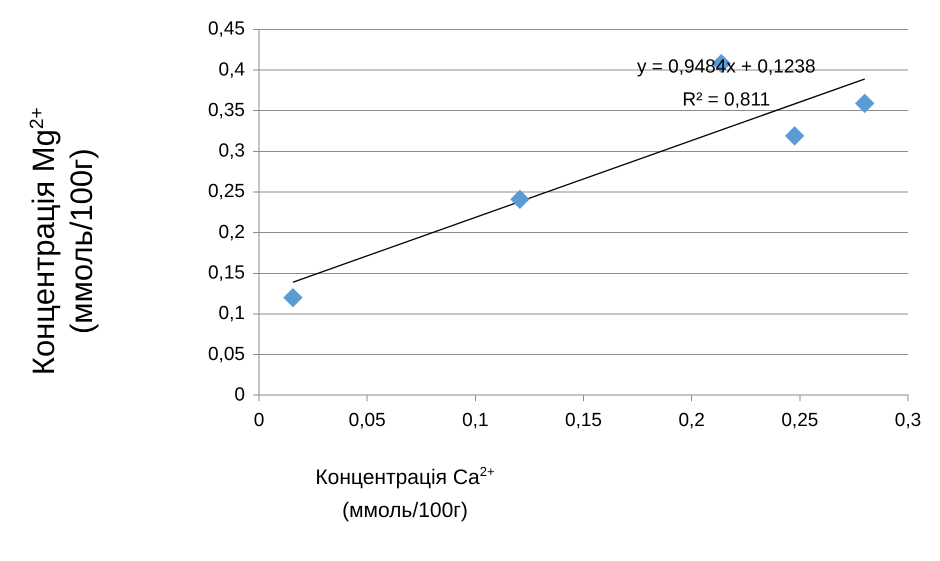 The image size is (940, 561). I want to click on text: Концентрація Ca$^{2+}$ (ммоль/100г), so click(405, 493).